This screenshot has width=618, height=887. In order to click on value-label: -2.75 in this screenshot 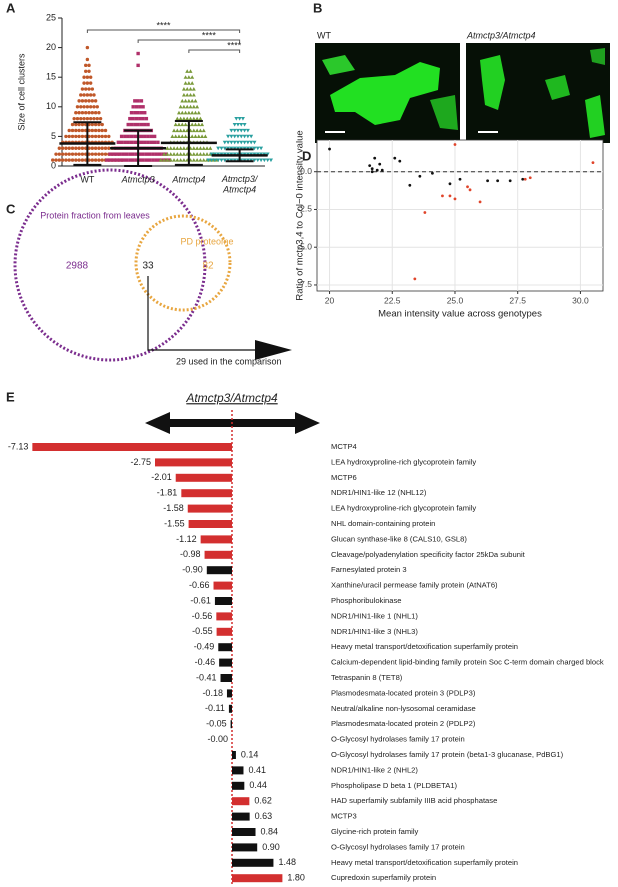, I will do `click(140, 462)`.